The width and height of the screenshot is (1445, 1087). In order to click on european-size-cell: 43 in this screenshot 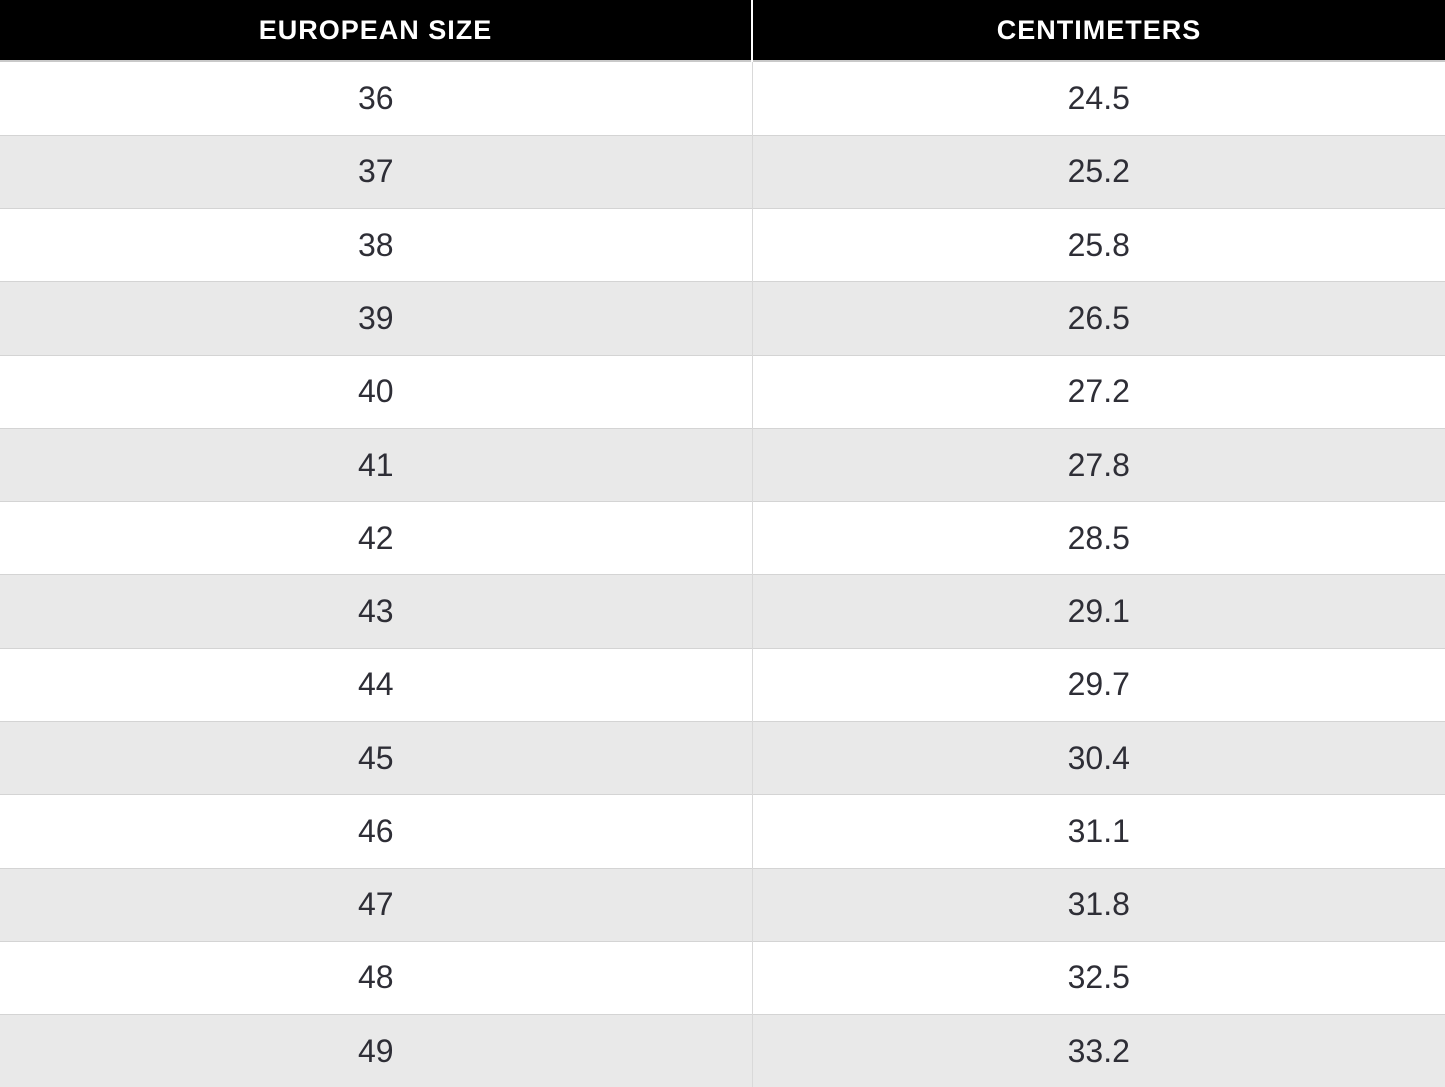, I will do `click(375, 611)`.